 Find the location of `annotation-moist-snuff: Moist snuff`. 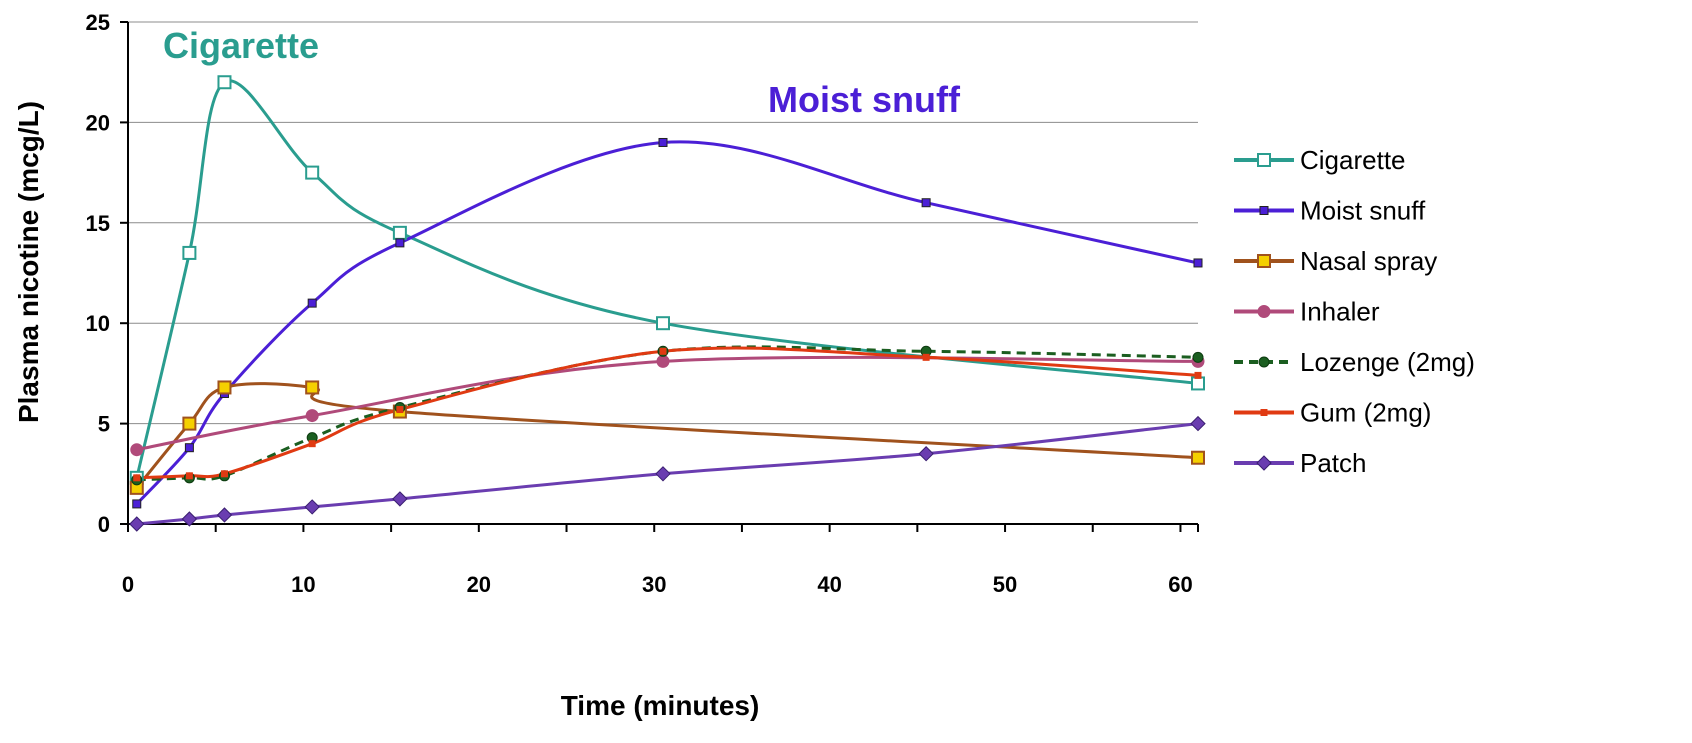

annotation-moist-snuff: Moist snuff is located at coordinates (864, 99).